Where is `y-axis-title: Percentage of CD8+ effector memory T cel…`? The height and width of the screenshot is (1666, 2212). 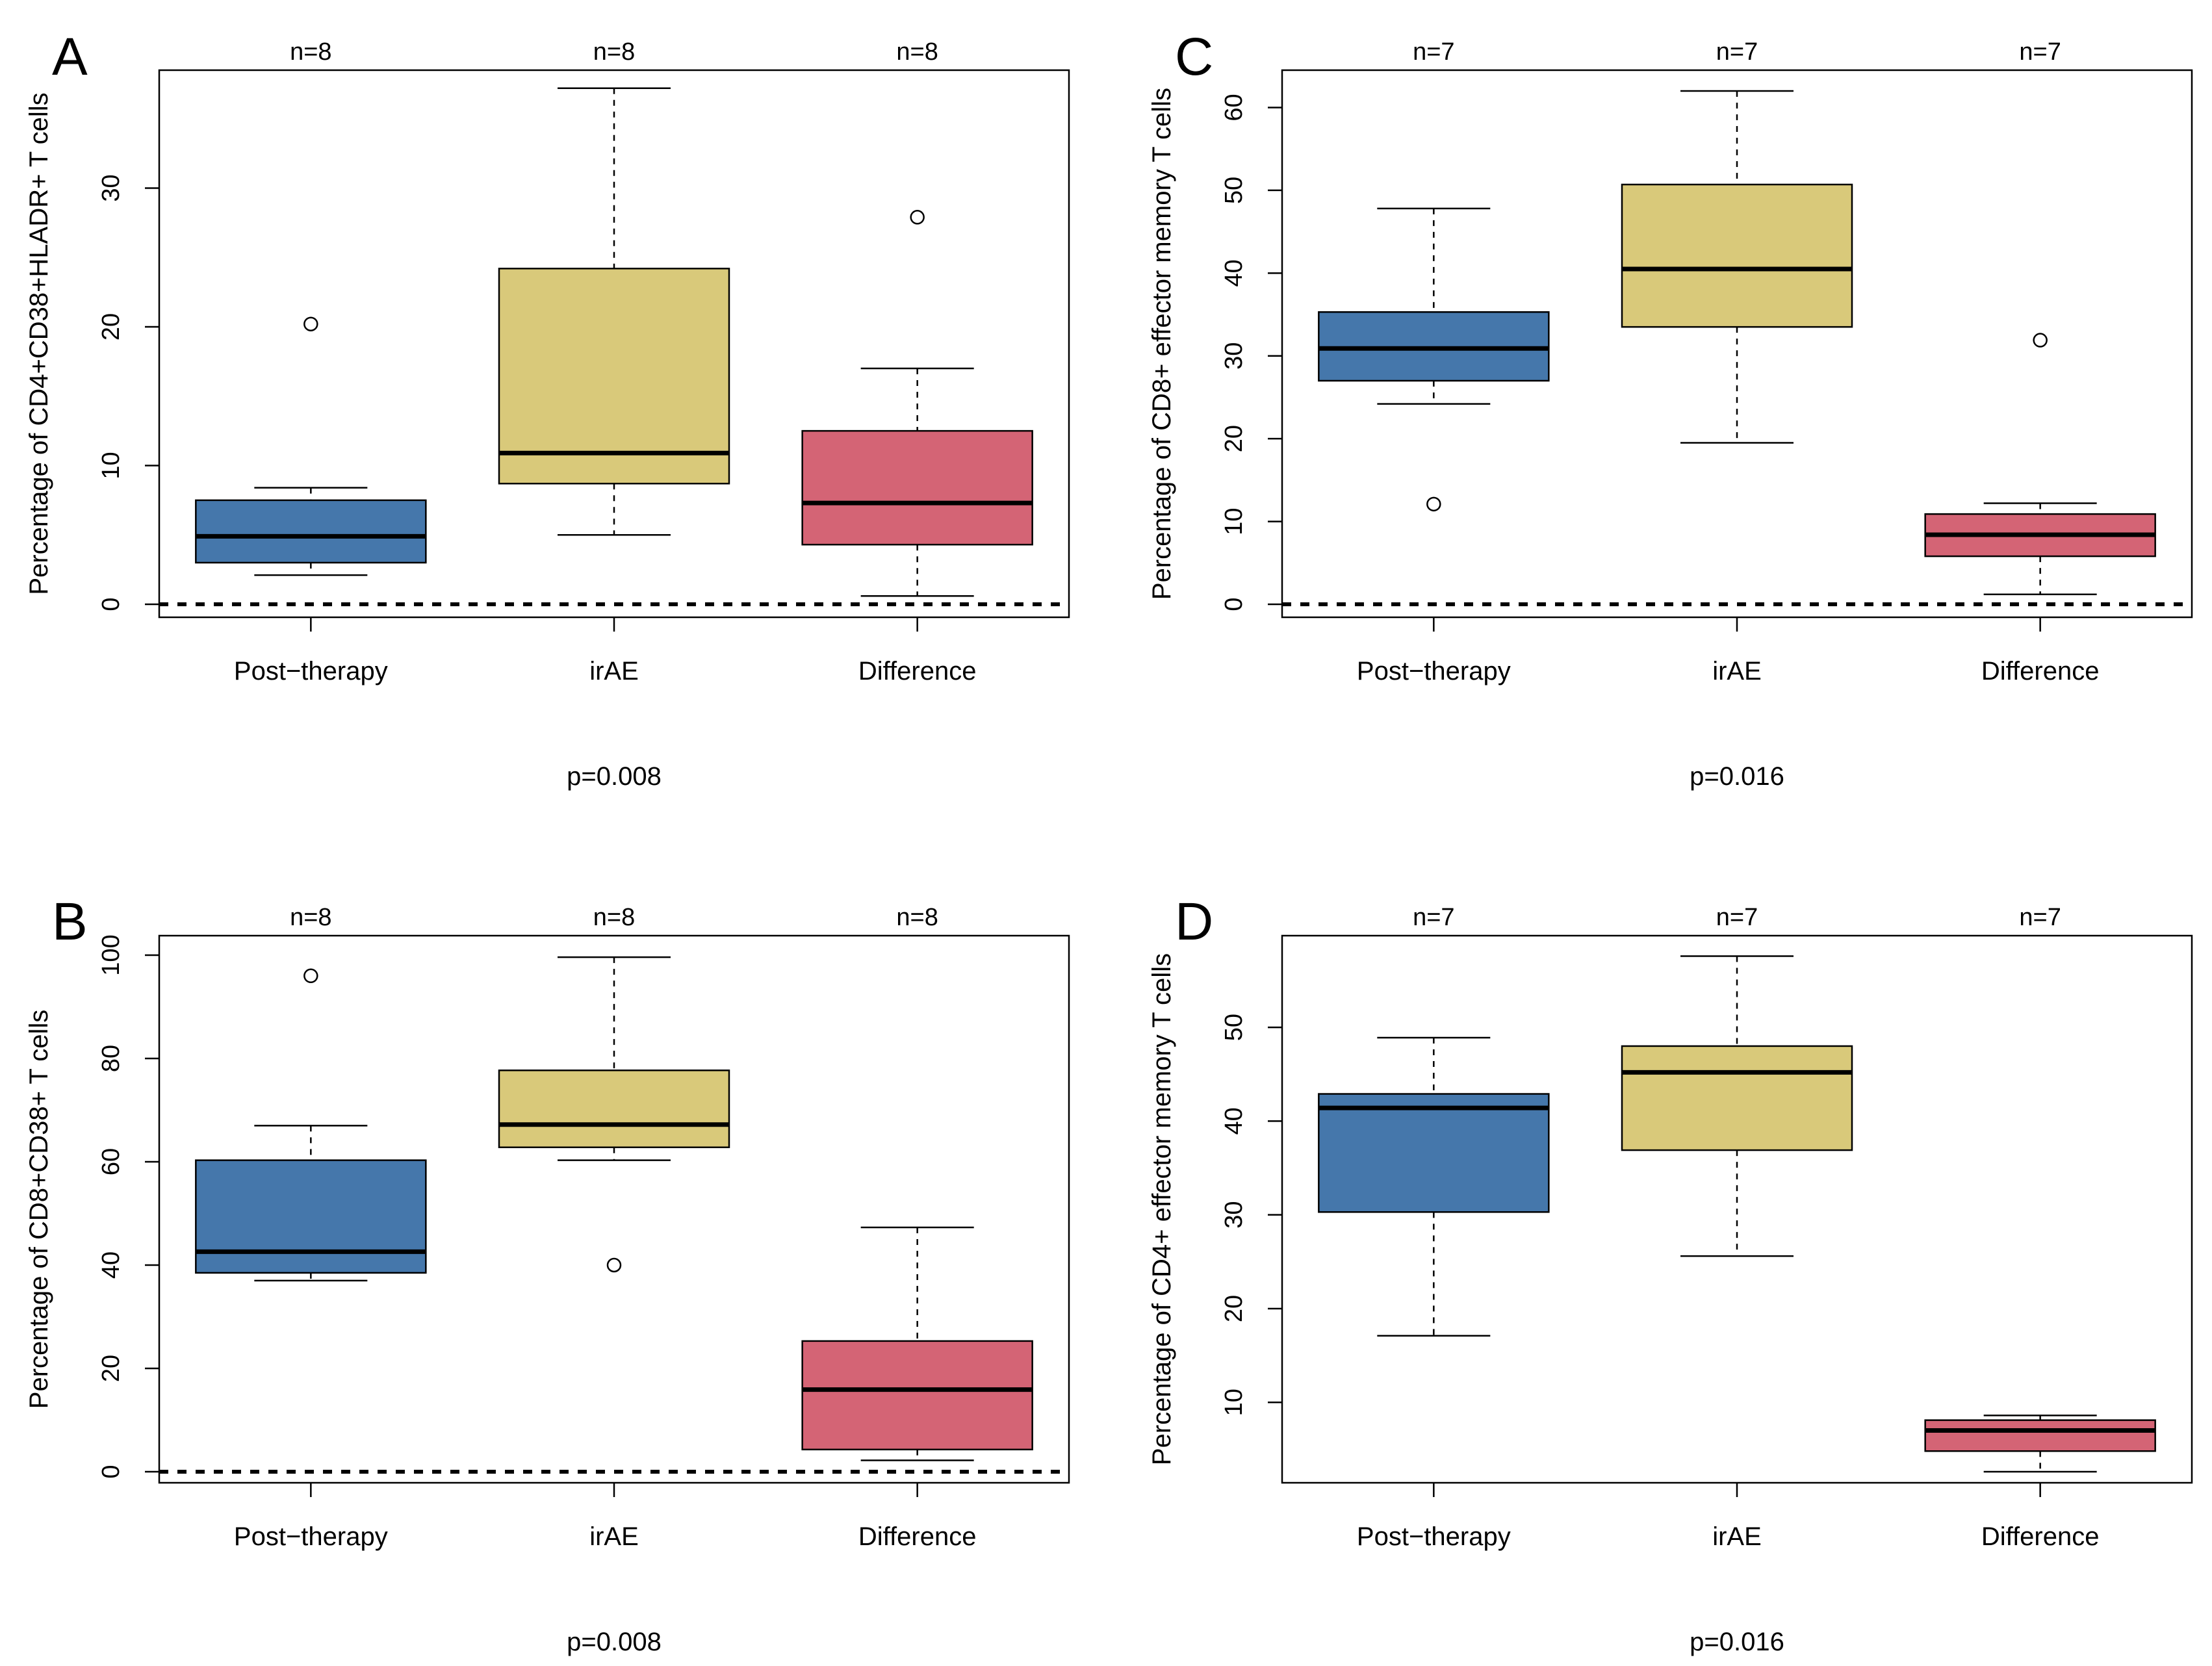
y-axis-title: Percentage of CD8+ effector memory T cel… is located at coordinates (1162, 344).